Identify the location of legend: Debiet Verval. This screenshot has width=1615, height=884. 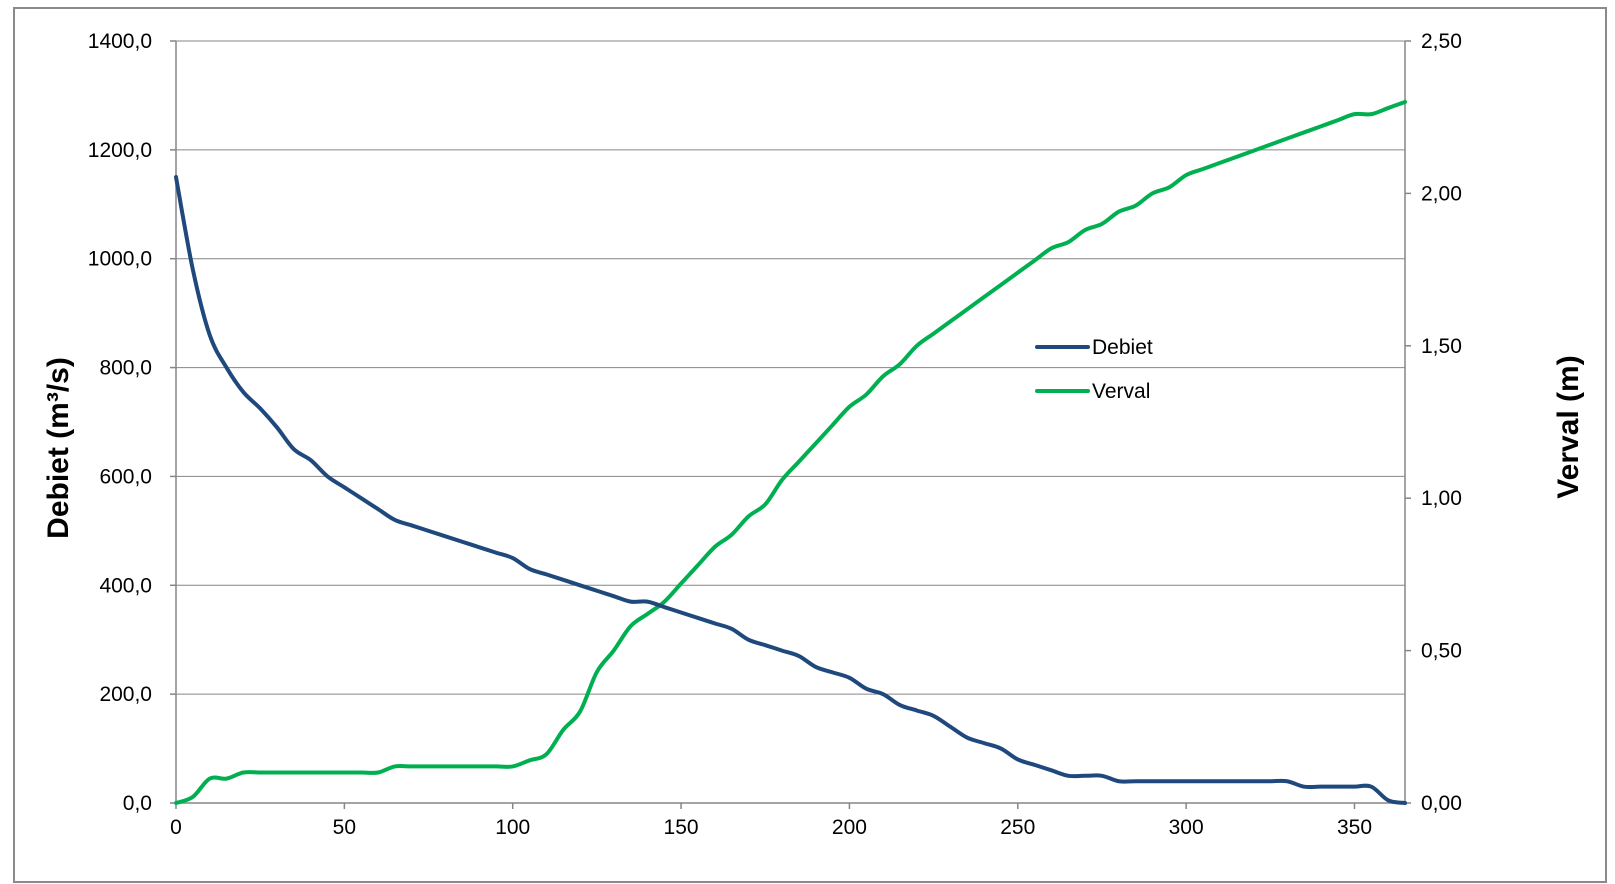
(1094, 369).